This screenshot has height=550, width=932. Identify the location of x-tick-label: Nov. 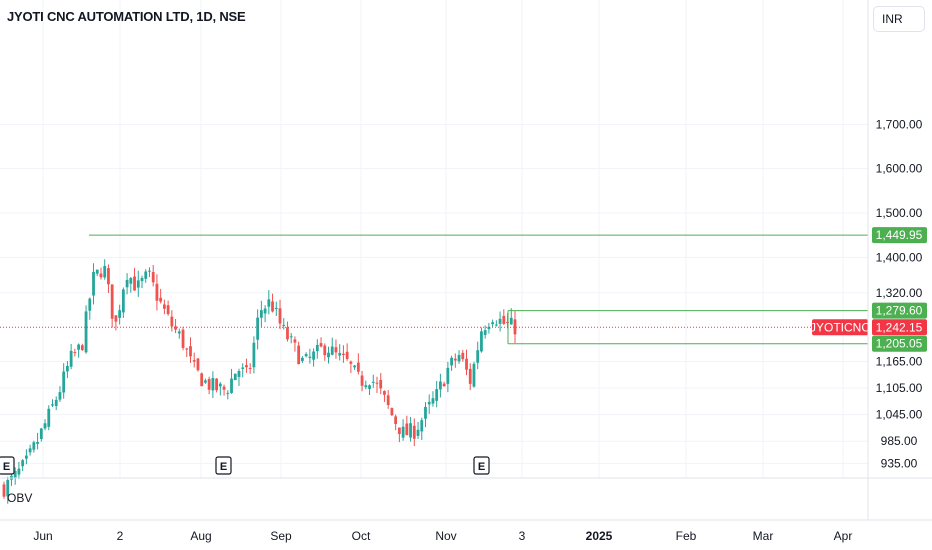
(445, 536).